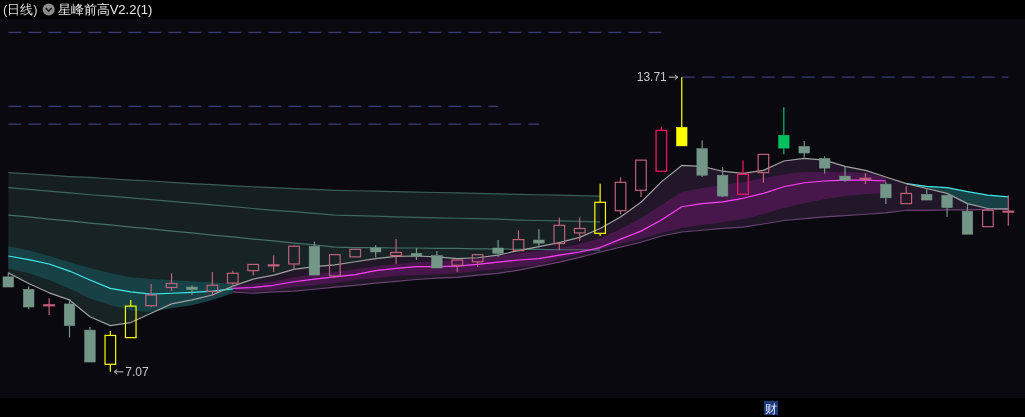 The image size is (1025, 417). I want to click on chart-title: (日线), so click(20, 9).